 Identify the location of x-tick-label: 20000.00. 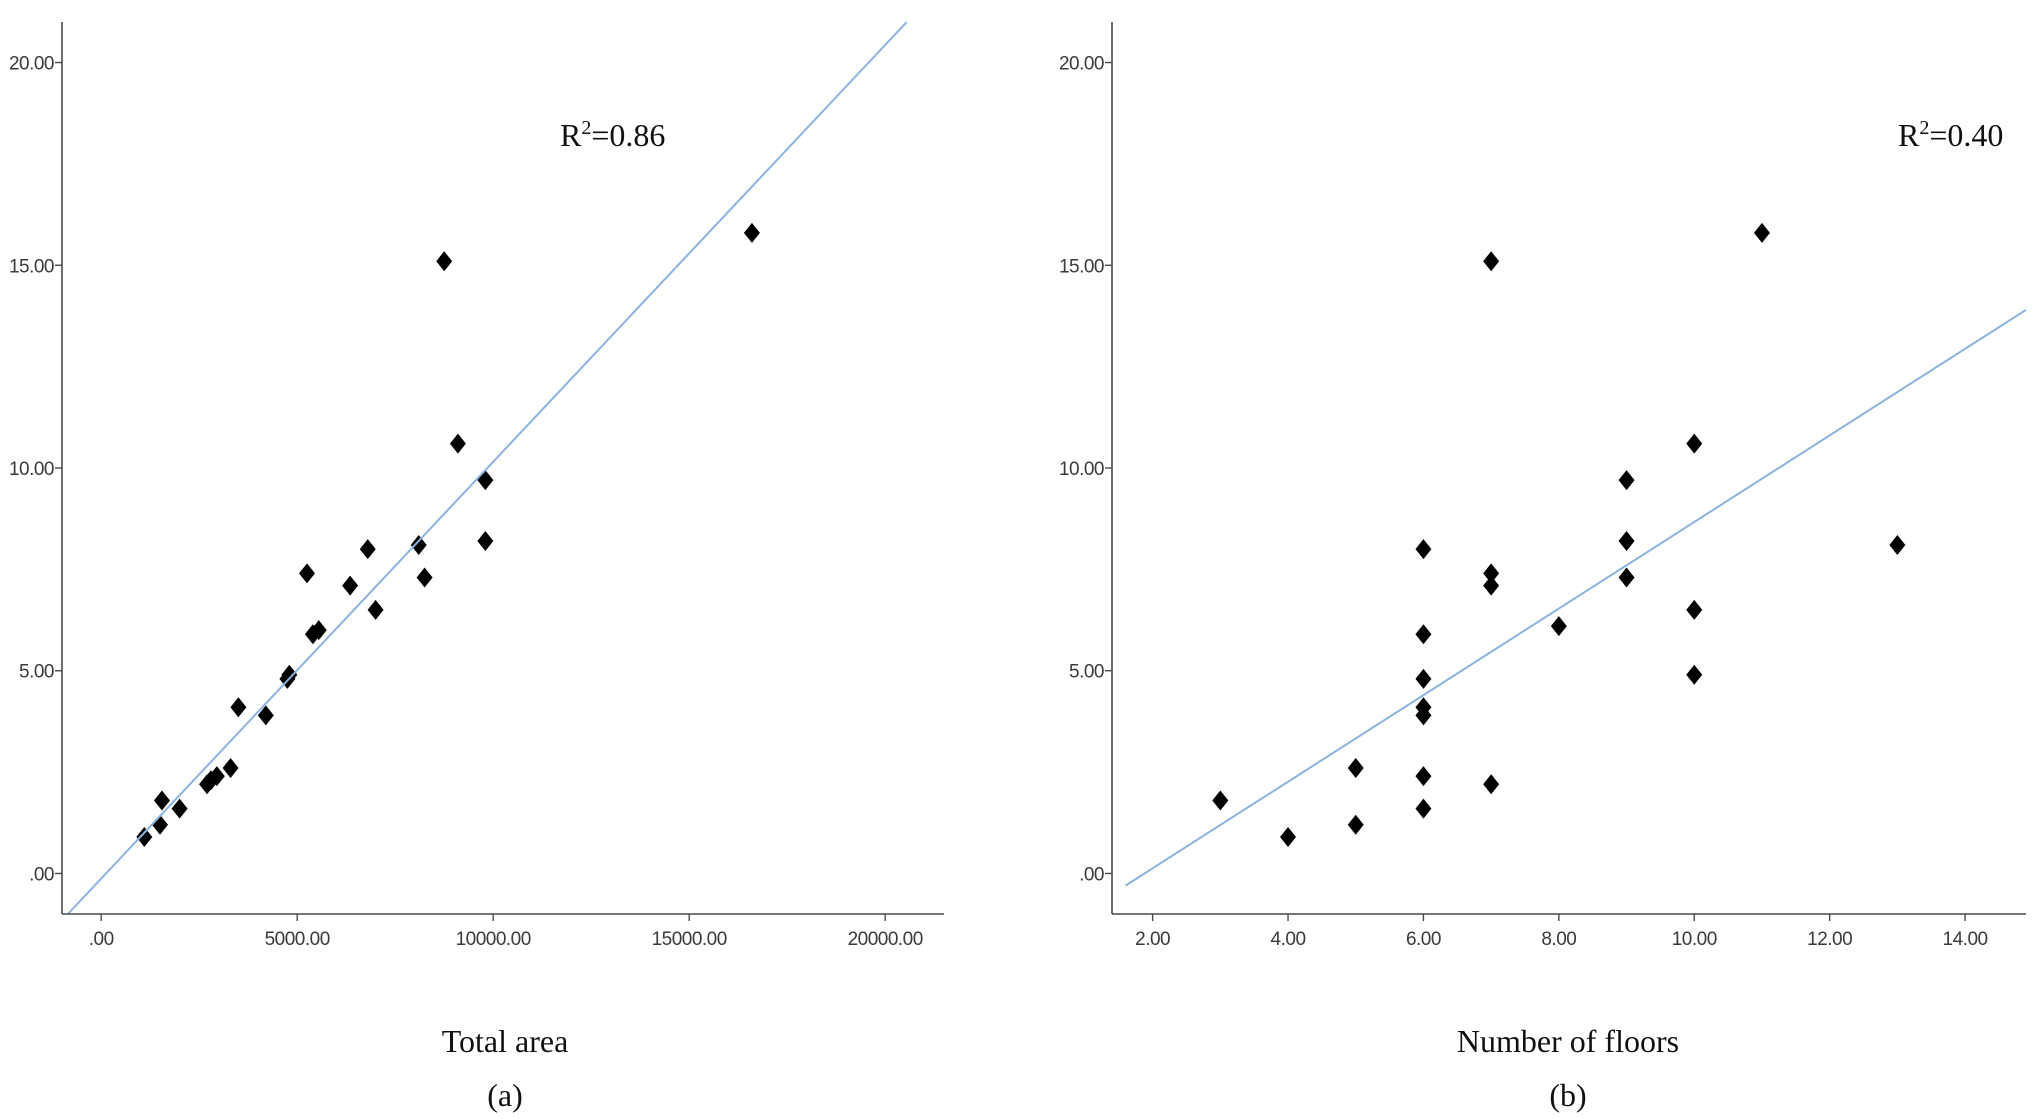
(885, 939).